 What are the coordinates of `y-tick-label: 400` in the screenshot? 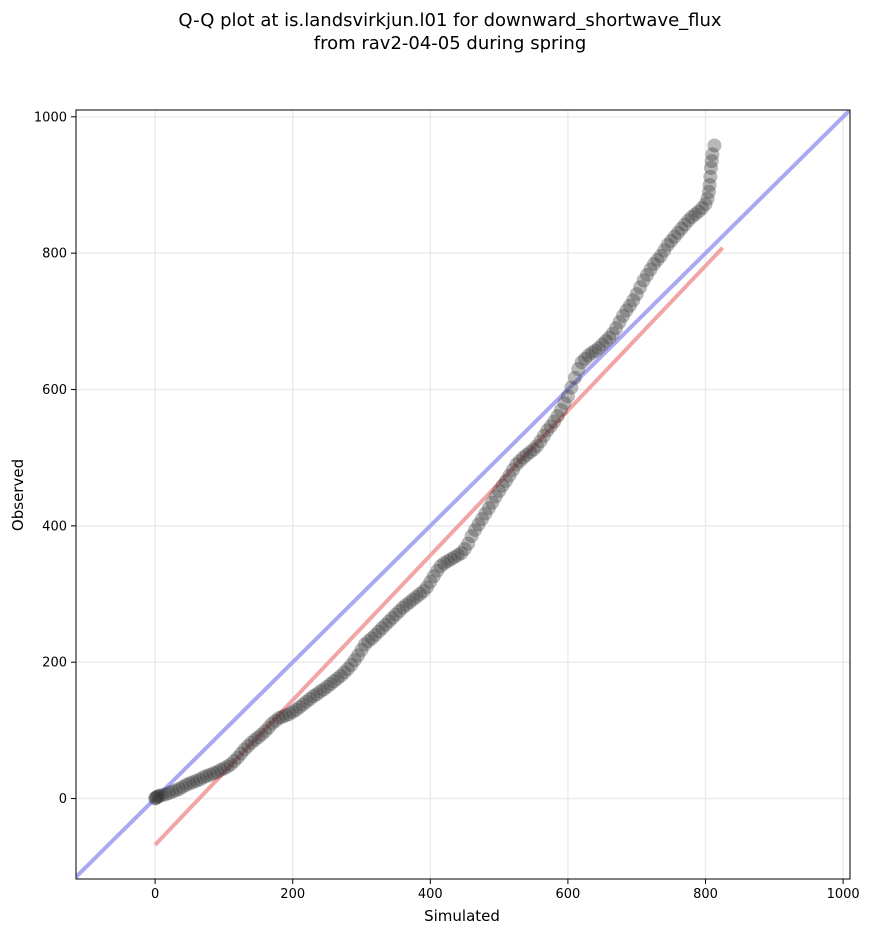 It's located at (54, 526).